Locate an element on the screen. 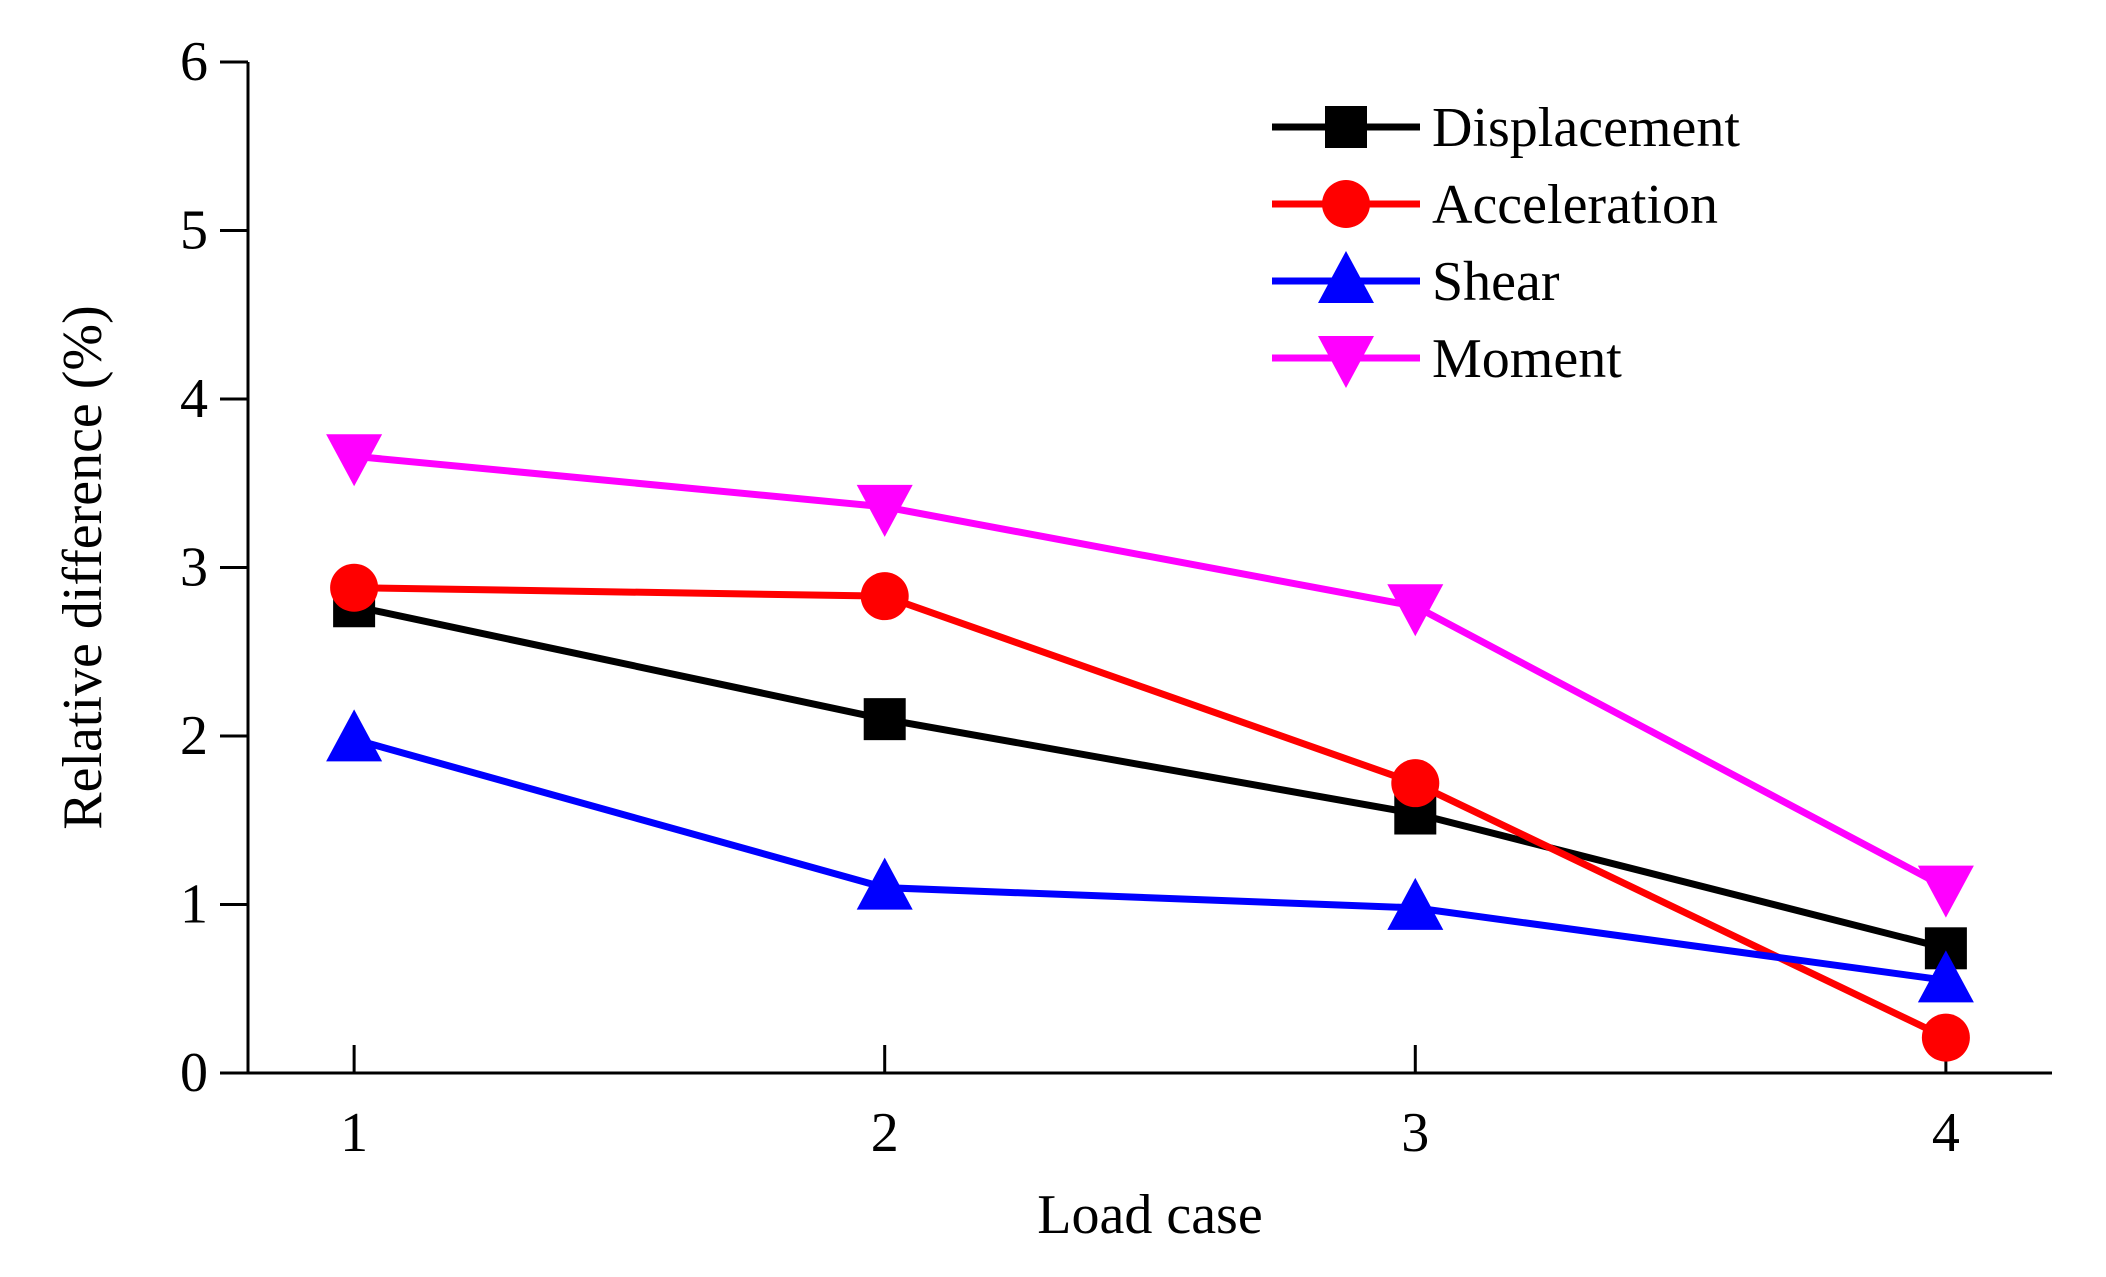 This screenshot has height=1277, width=2106. x-tick-label-1: 1 is located at coordinates (354, 1133).